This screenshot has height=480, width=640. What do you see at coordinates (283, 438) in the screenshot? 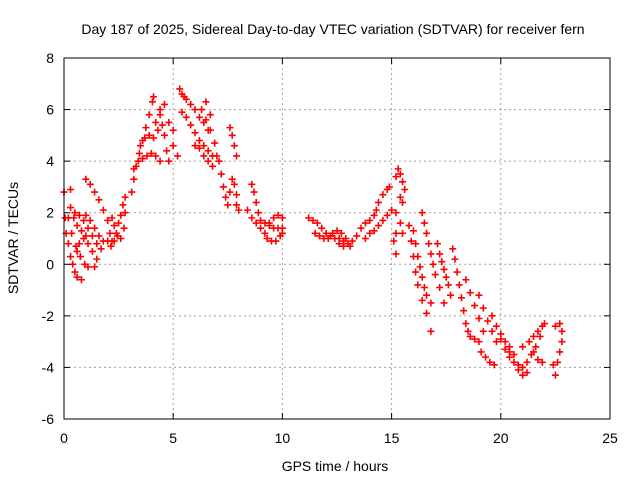
I see `x-tick-label: 10` at bounding box center [283, 438].